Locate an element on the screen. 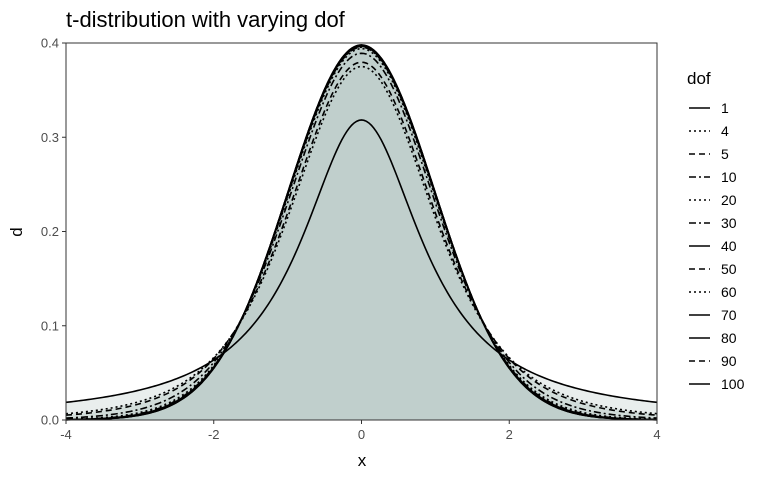 The height and width of the screenshot is (480, 768). legend-label-30: 30 is located at coordinates (729, 223).